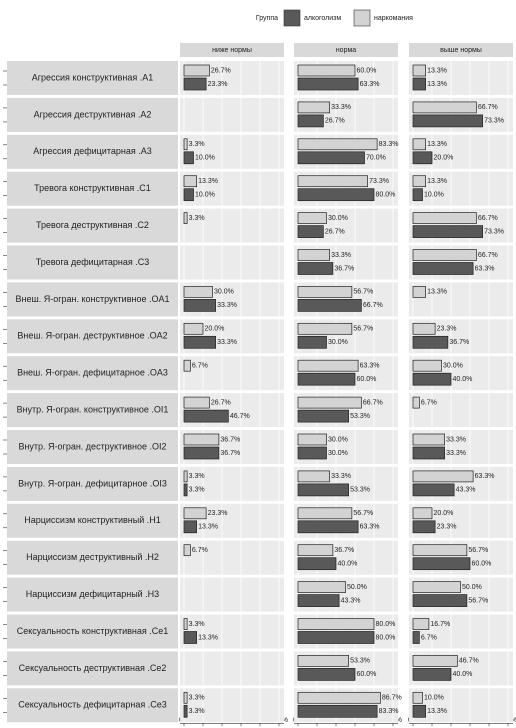  Describe the element at coordinates (221, 402) in the screenshot. I see `value-label: 26.7%` at that location.